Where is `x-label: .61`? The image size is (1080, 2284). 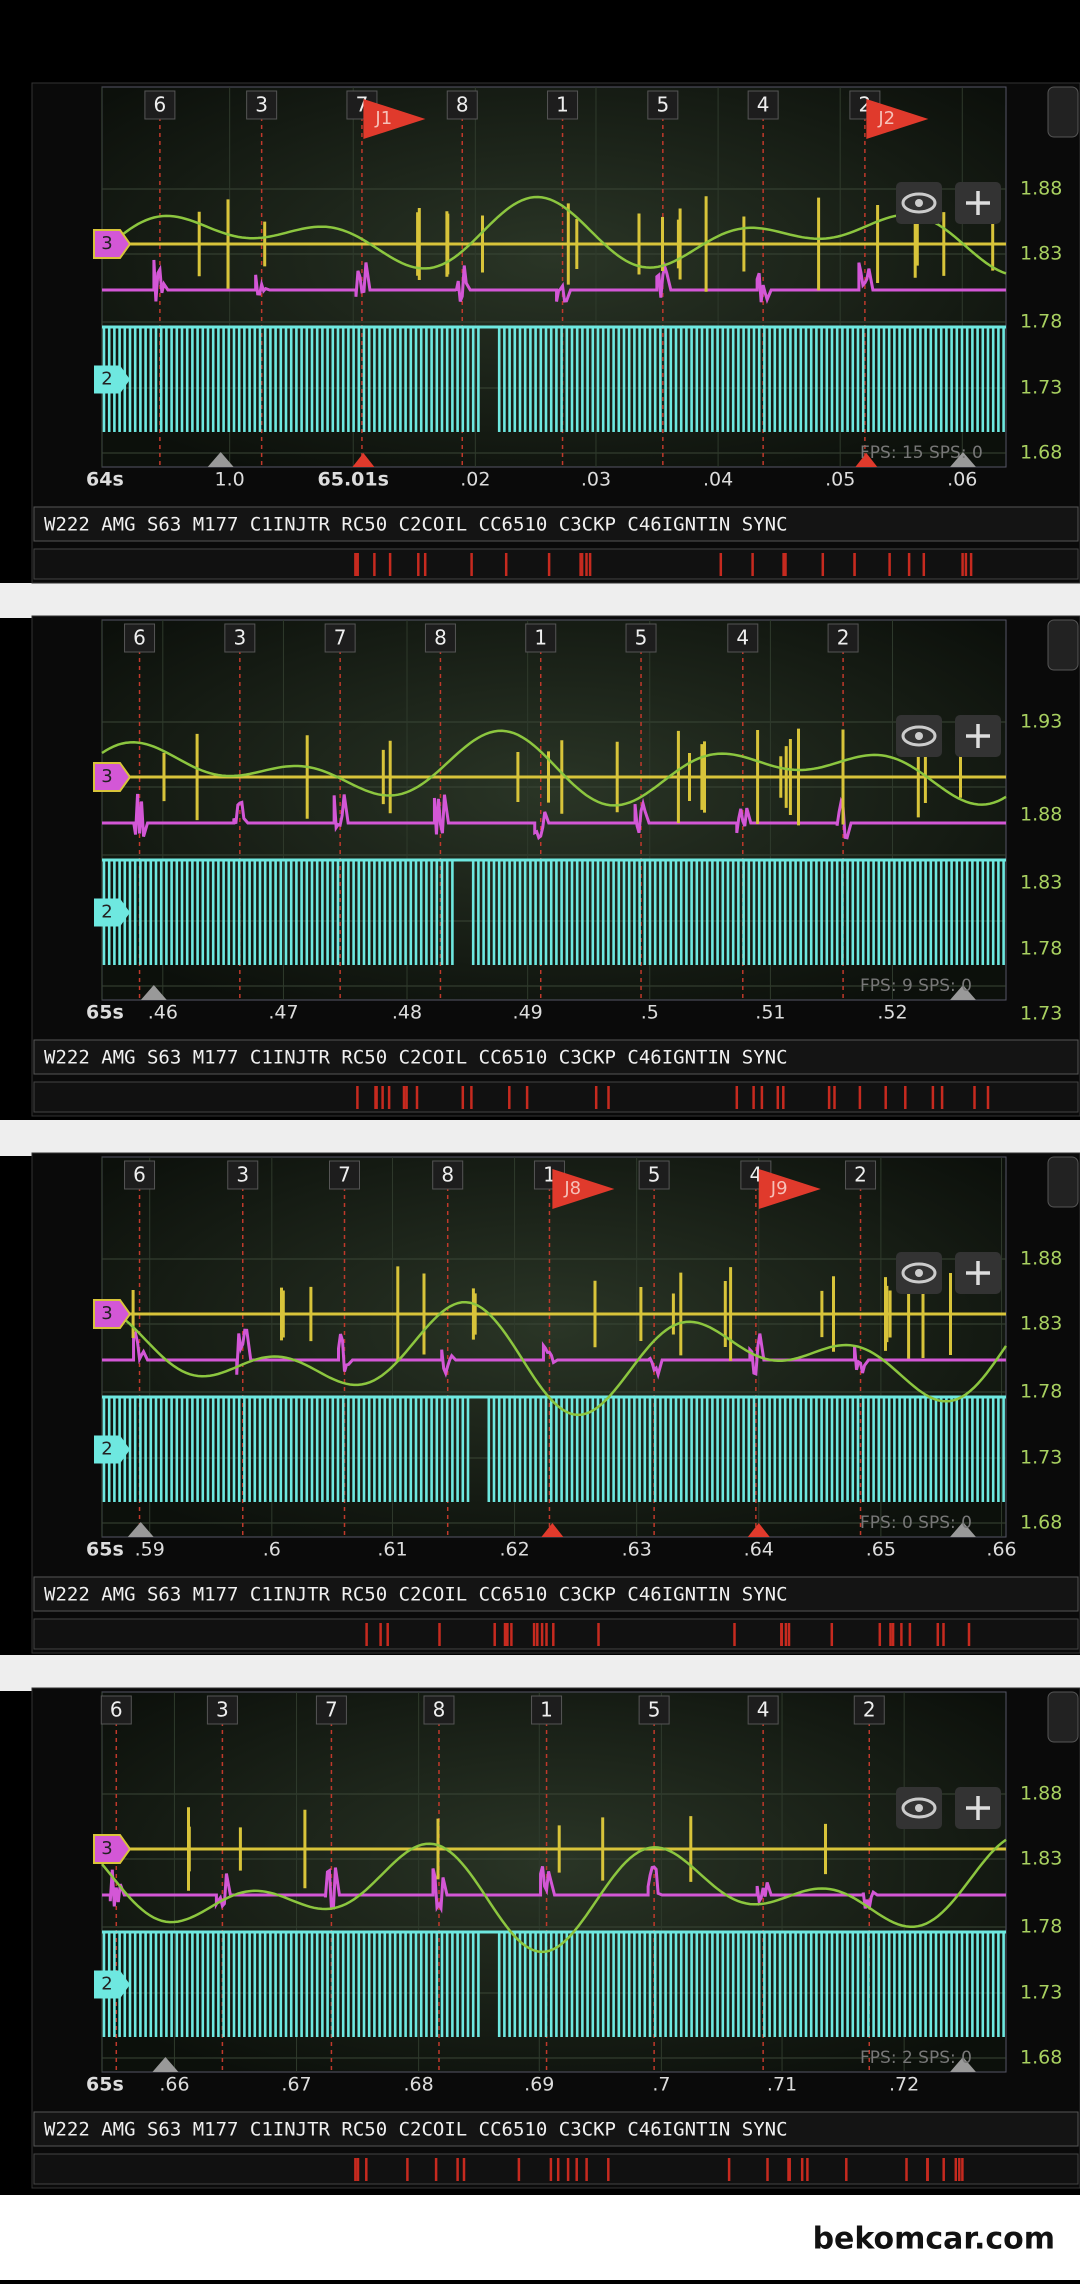
x-label: .61 is located at coordinates (392, 1550).